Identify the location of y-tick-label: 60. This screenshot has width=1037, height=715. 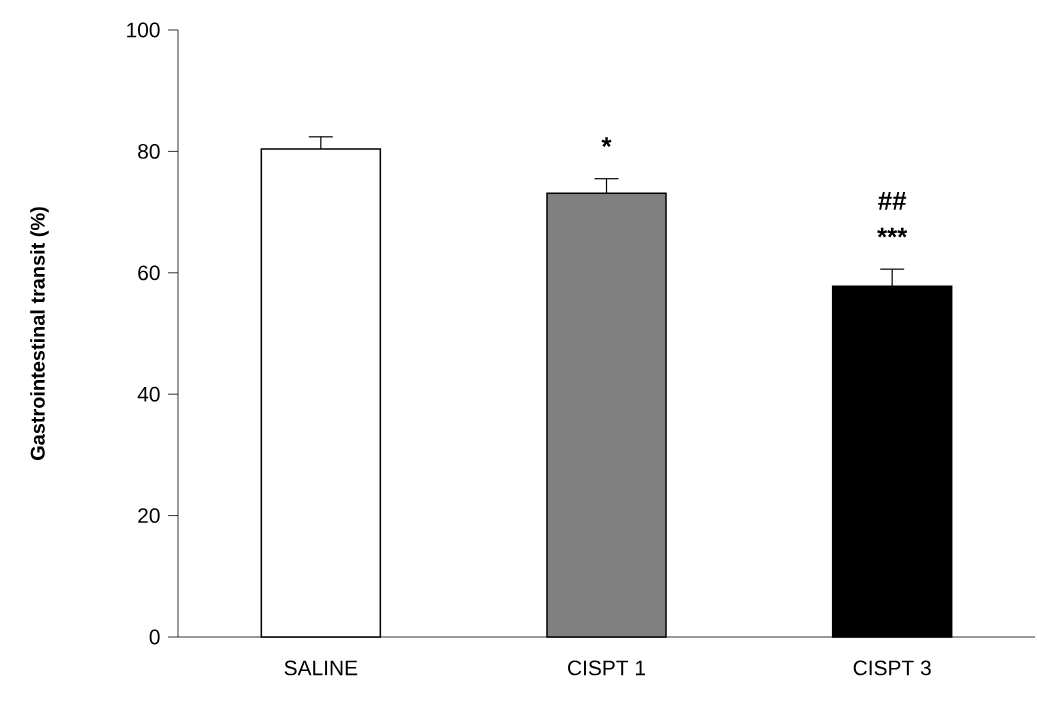
(149, 273).